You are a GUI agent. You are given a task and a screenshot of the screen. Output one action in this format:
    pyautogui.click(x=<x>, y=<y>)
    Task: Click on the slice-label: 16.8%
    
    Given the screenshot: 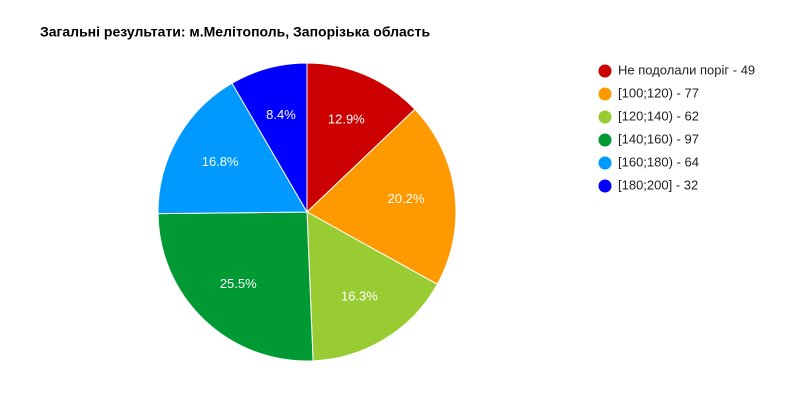 What is the action you would take?
    pyautogui.click(x=220, y=161)
    